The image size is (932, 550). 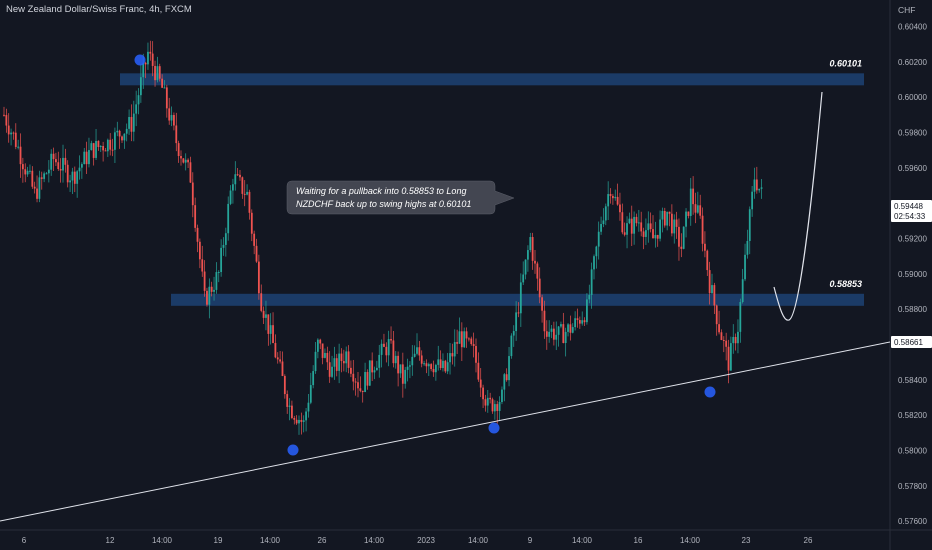 What do you see at coordinates (912, 239) in the screenshot?
I see `y-tick-label: 0.59200` at bounding box center [912, 239].